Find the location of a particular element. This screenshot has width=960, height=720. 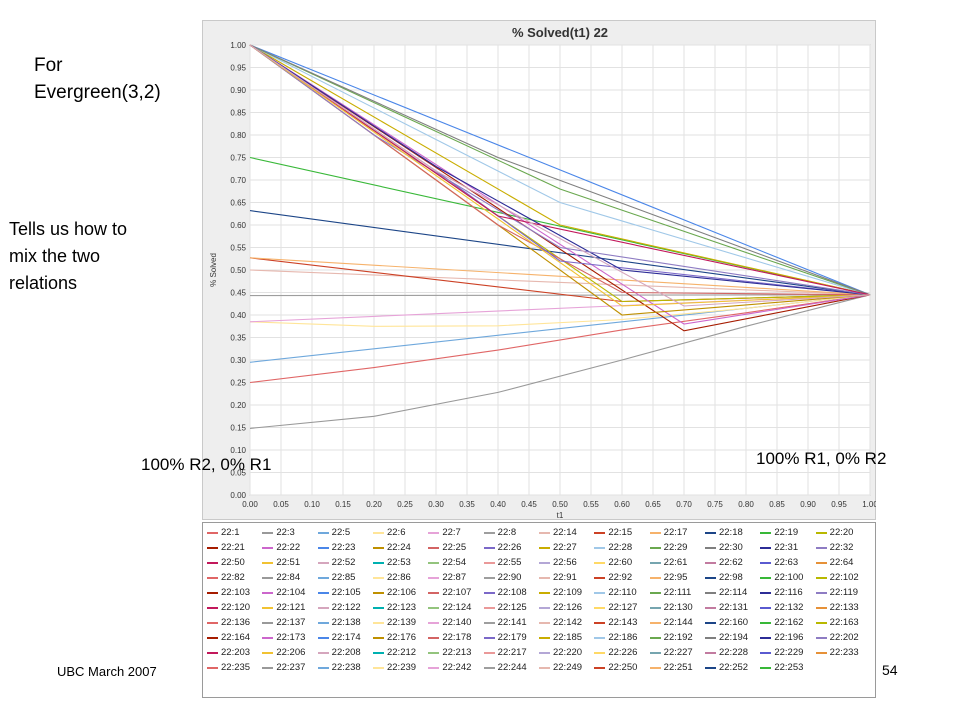

legend-label: 22:23 is located at coordinates (343, 547).